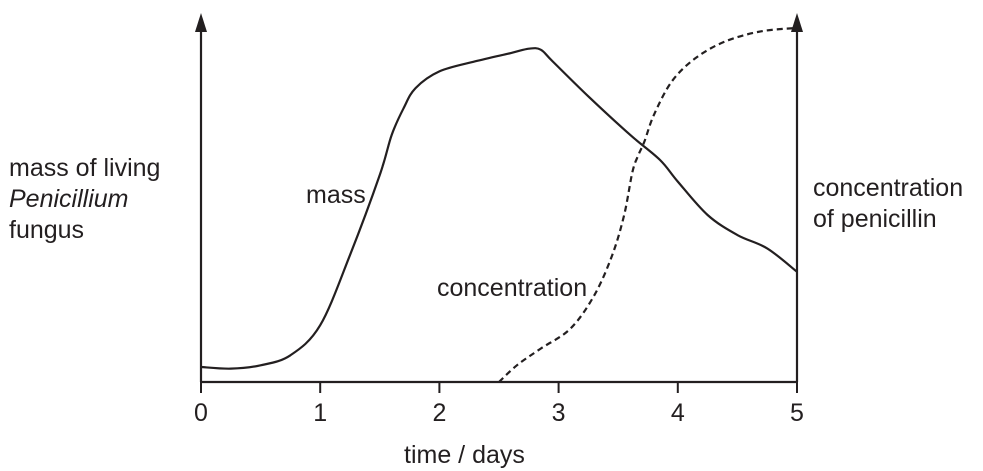  I want to click on y-axis-label-left-line-1: mass of living, so click(85, 168).